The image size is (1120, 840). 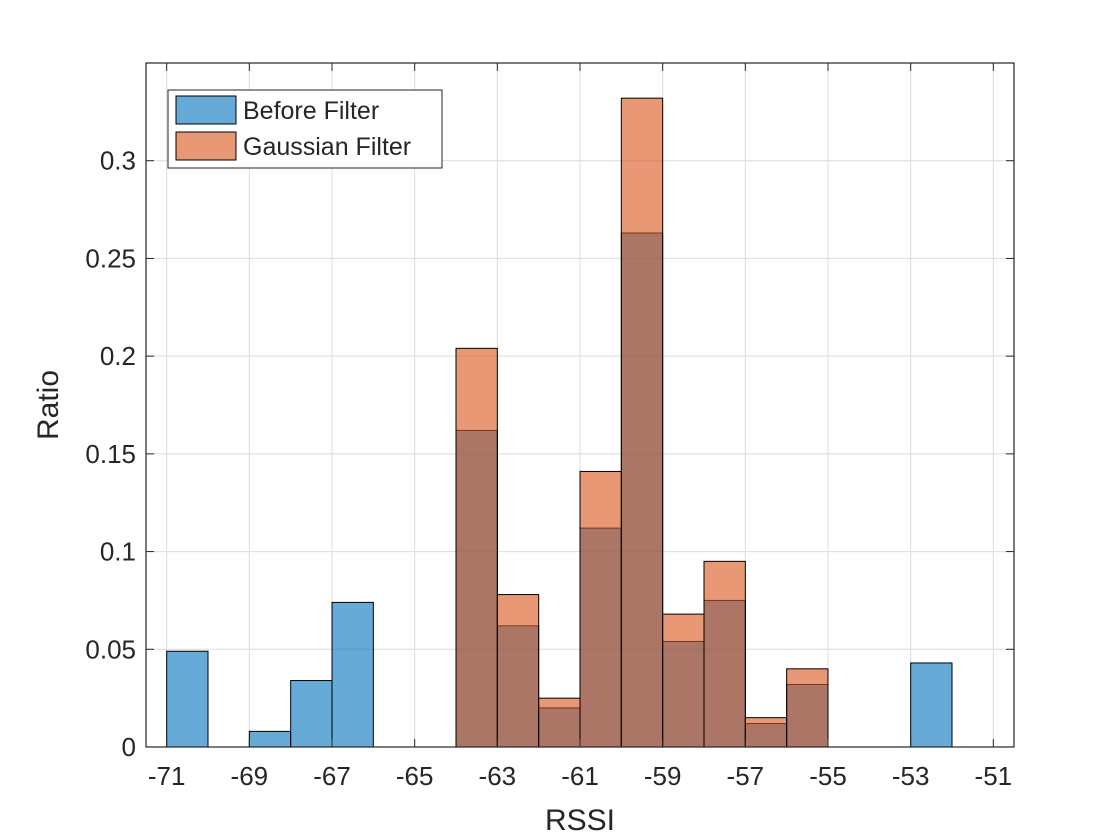 What do you see at coordinates (663, 776) in the screenshot?
I see `x-tick-label-6: -59` at bounding box center [663, 776].